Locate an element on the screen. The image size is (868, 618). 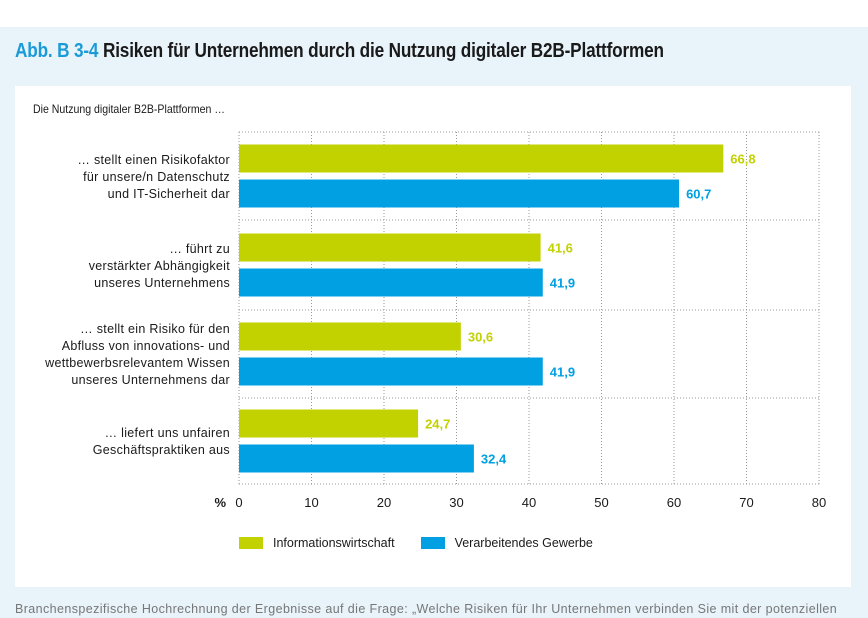
legend-swatch-informationswirtschaft is located at coordinates (251, 543).